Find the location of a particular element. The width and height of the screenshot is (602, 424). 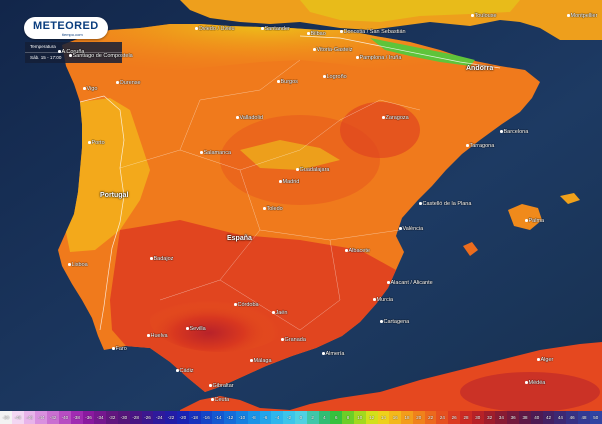

legend-cell: 38 is located at coordinates (525, 417).